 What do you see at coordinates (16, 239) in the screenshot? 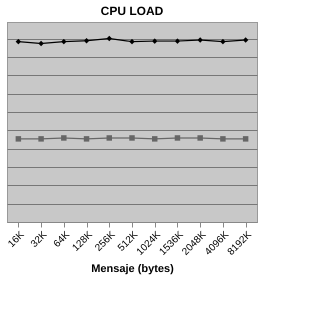
I see `x-tick-label: 16K` at bounding box center [16, 239].